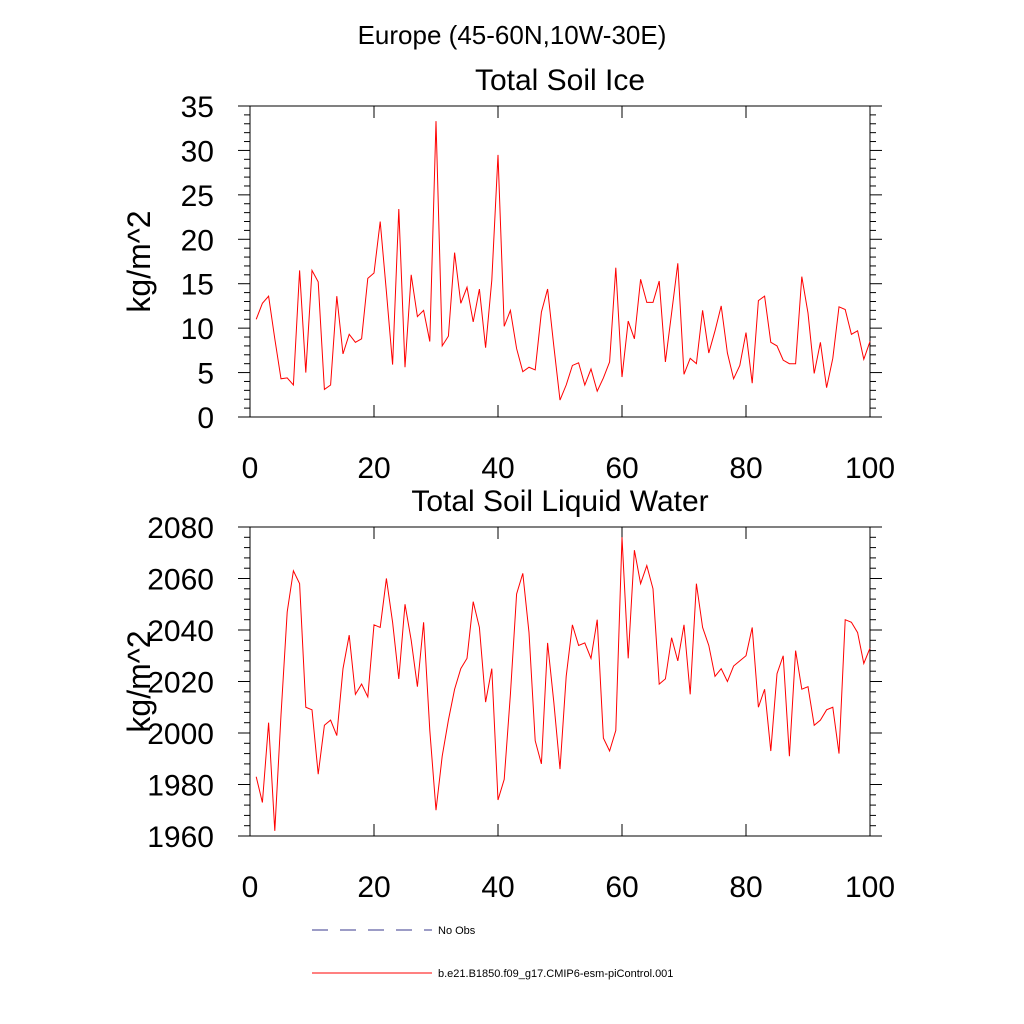 This screenshot has height=1024, width=1024. I want to click on total-soil-liquid-water-title: Total Soil Liquid Water, so click(559, 501).